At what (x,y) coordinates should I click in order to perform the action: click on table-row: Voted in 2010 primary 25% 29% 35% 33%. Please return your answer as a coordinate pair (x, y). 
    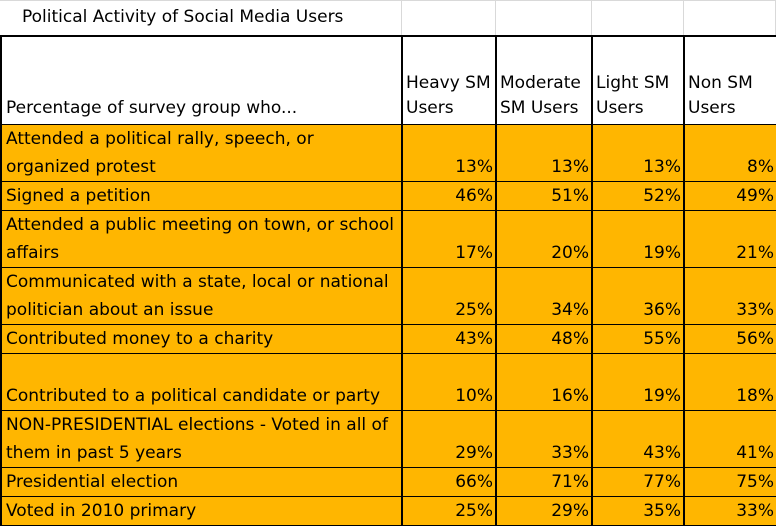
    Looking at the image, I should click on (388, 511).